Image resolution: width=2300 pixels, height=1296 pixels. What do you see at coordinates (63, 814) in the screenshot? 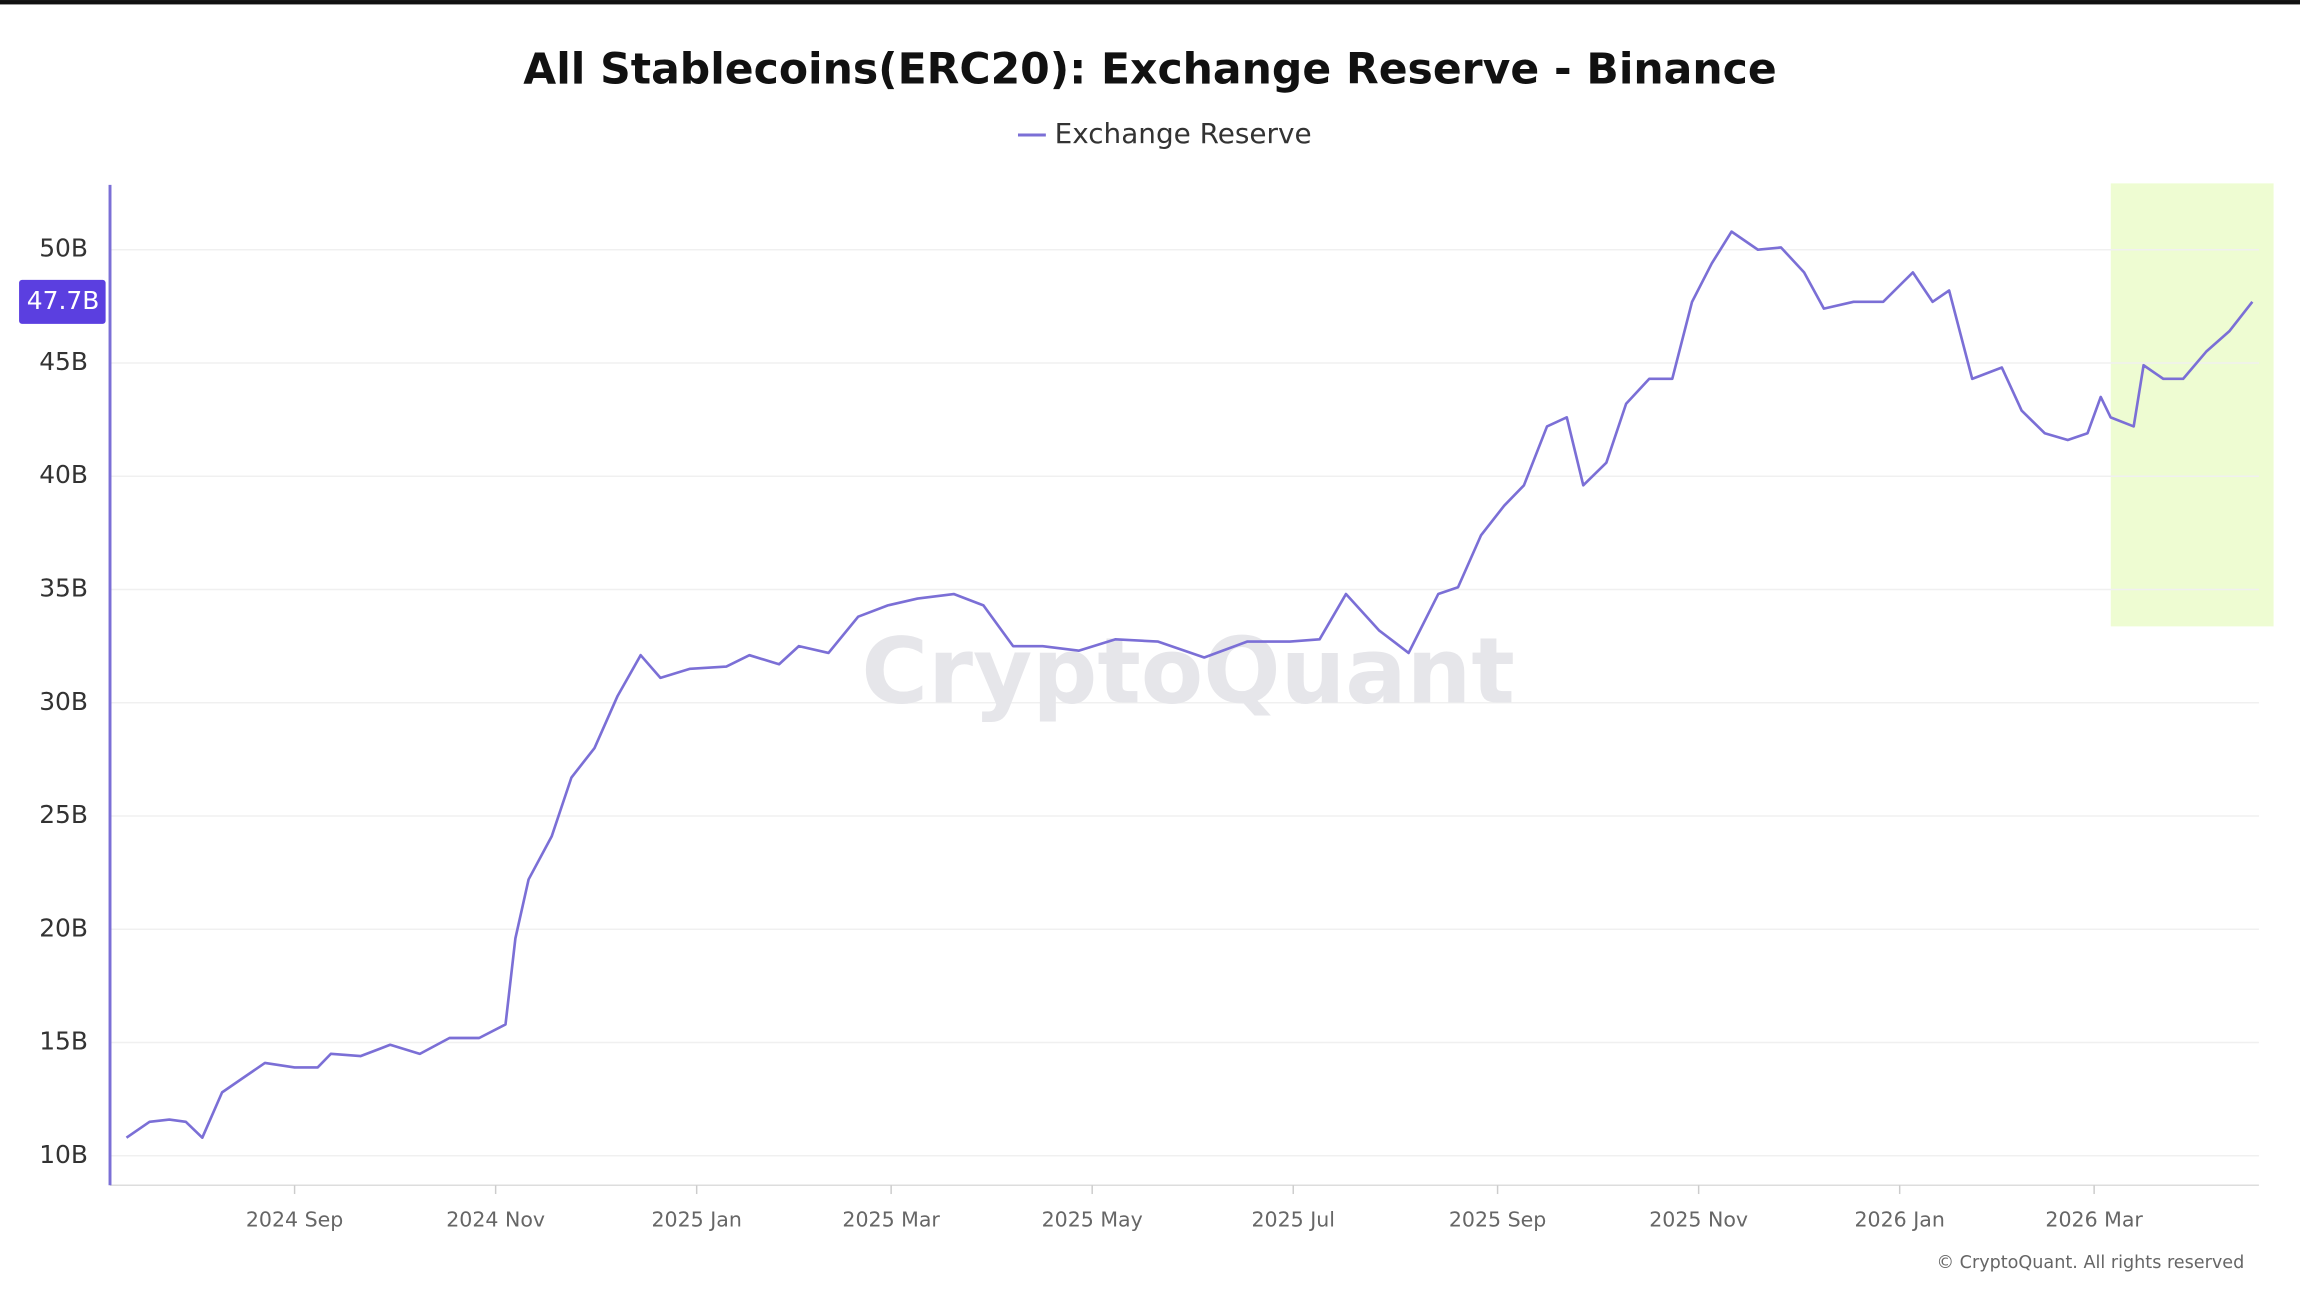
I see `y-tick-label: 25B` at bounding box center [63, 814].